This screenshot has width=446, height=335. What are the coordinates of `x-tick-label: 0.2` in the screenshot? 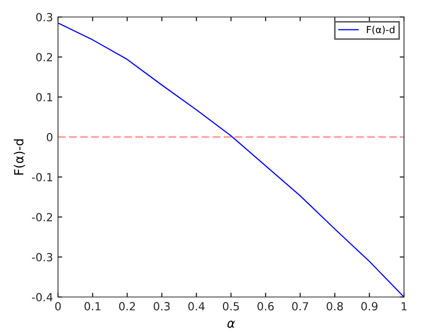 It's located at (127, 306).